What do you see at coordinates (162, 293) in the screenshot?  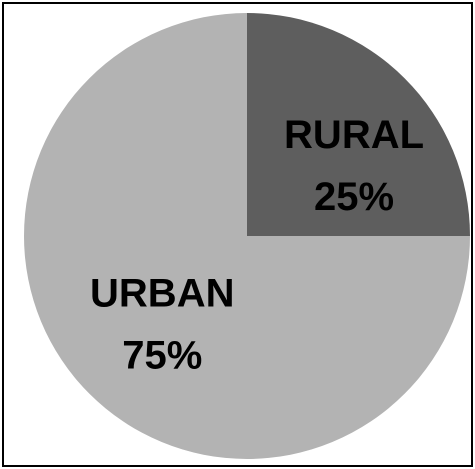 I see `slice-label-urban: URBAN` at bounding box center [162, 293].